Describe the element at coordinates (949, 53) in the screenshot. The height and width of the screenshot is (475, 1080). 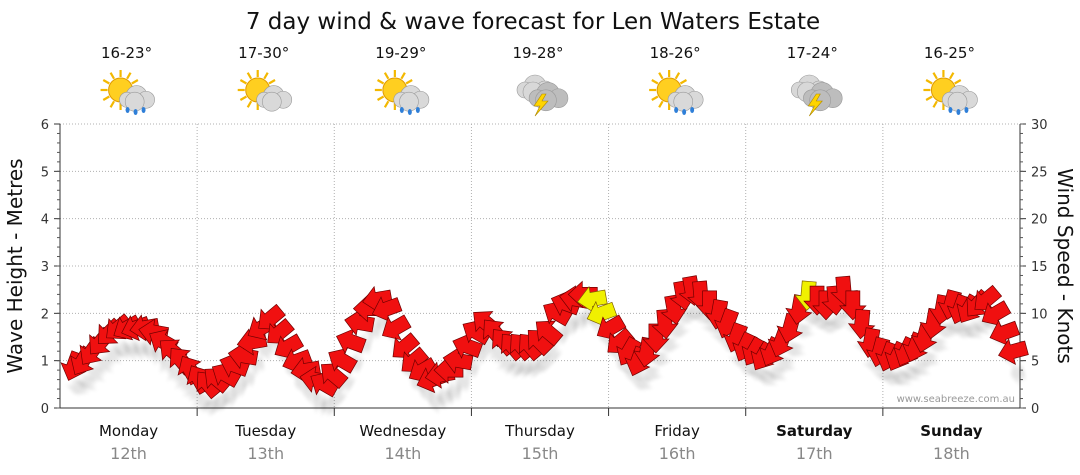
I see `day-temperature: 16-25°` at that location.